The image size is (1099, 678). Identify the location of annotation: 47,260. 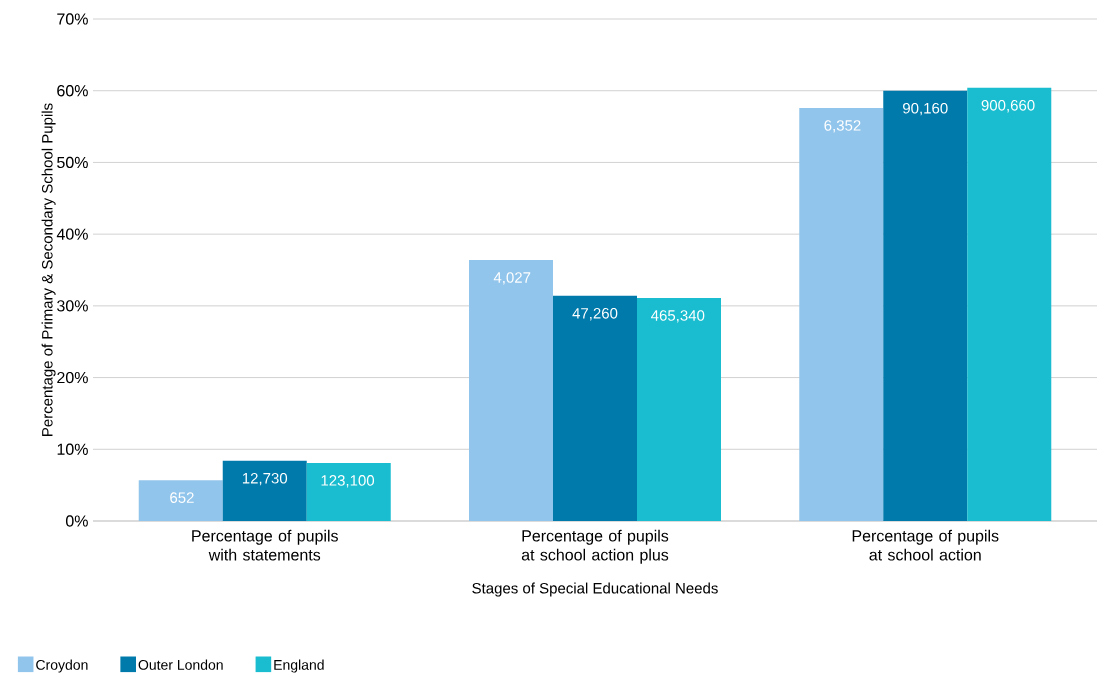
(595, 314).